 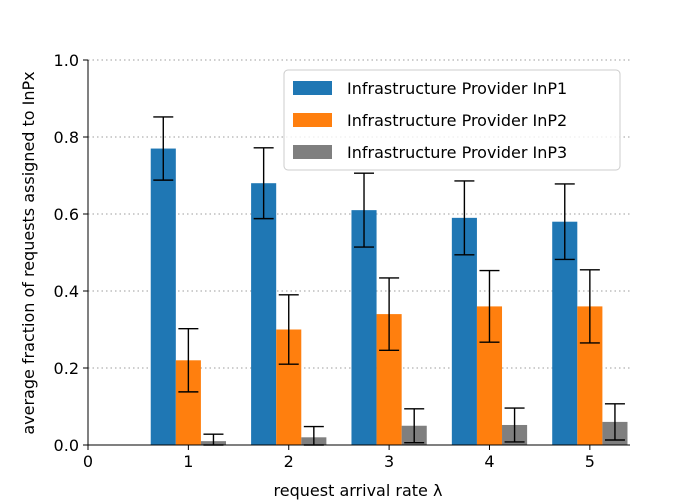 I want to click on legend-frame, so click(x=452, y=120).